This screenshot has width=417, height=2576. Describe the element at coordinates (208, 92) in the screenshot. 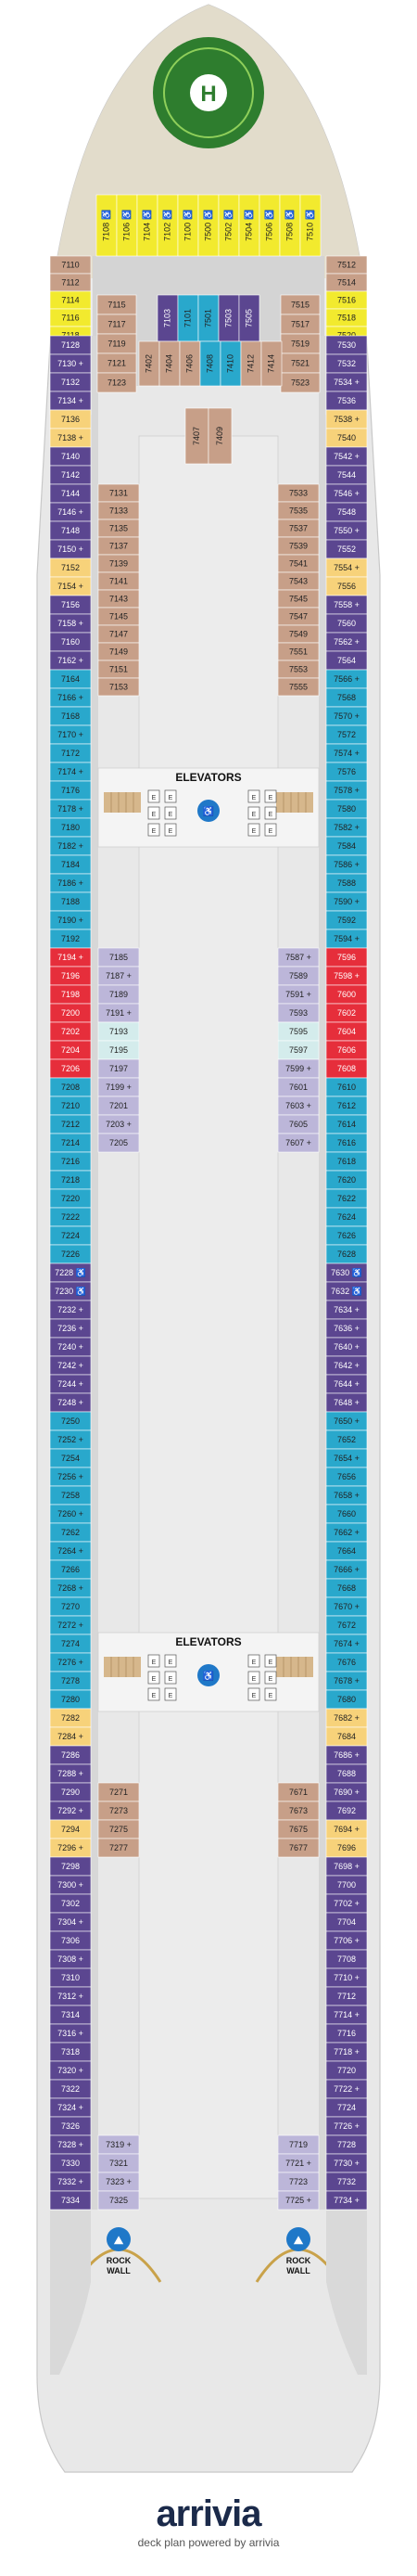

I see `helipad-center` at that location.